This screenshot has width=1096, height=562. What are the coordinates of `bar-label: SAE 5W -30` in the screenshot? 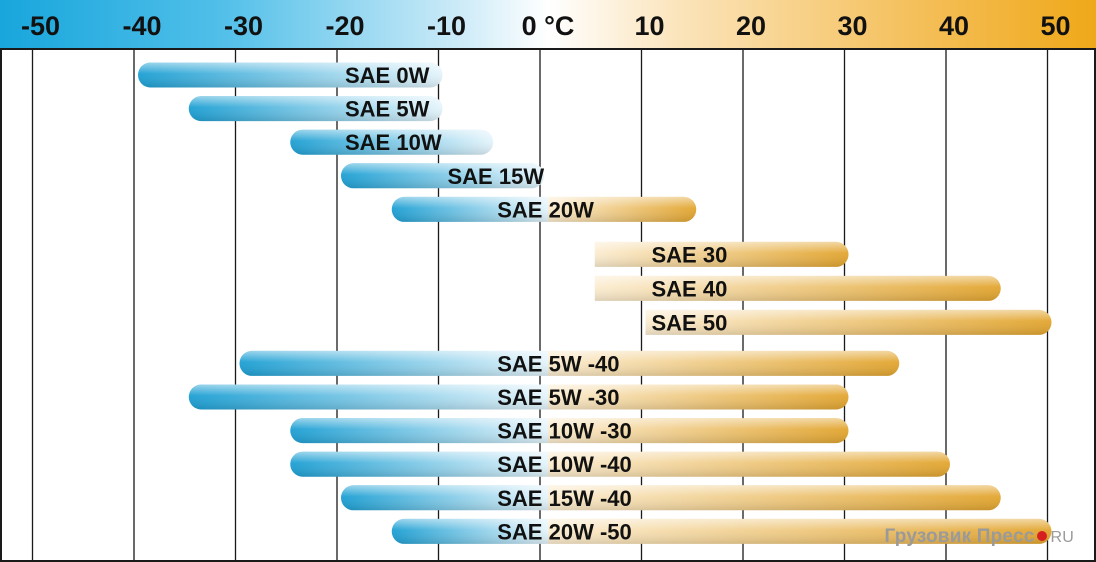 It's located at (558, 397).